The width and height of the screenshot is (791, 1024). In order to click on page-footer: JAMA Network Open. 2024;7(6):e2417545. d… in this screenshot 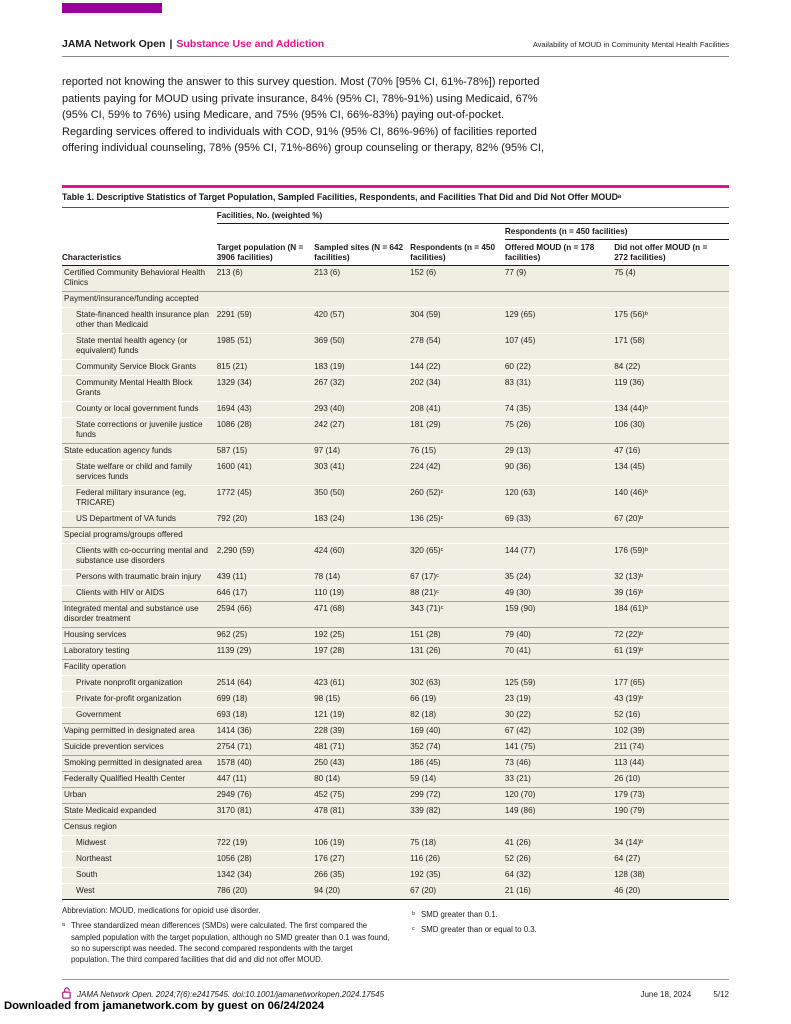, I will do `click(395, 994)`.